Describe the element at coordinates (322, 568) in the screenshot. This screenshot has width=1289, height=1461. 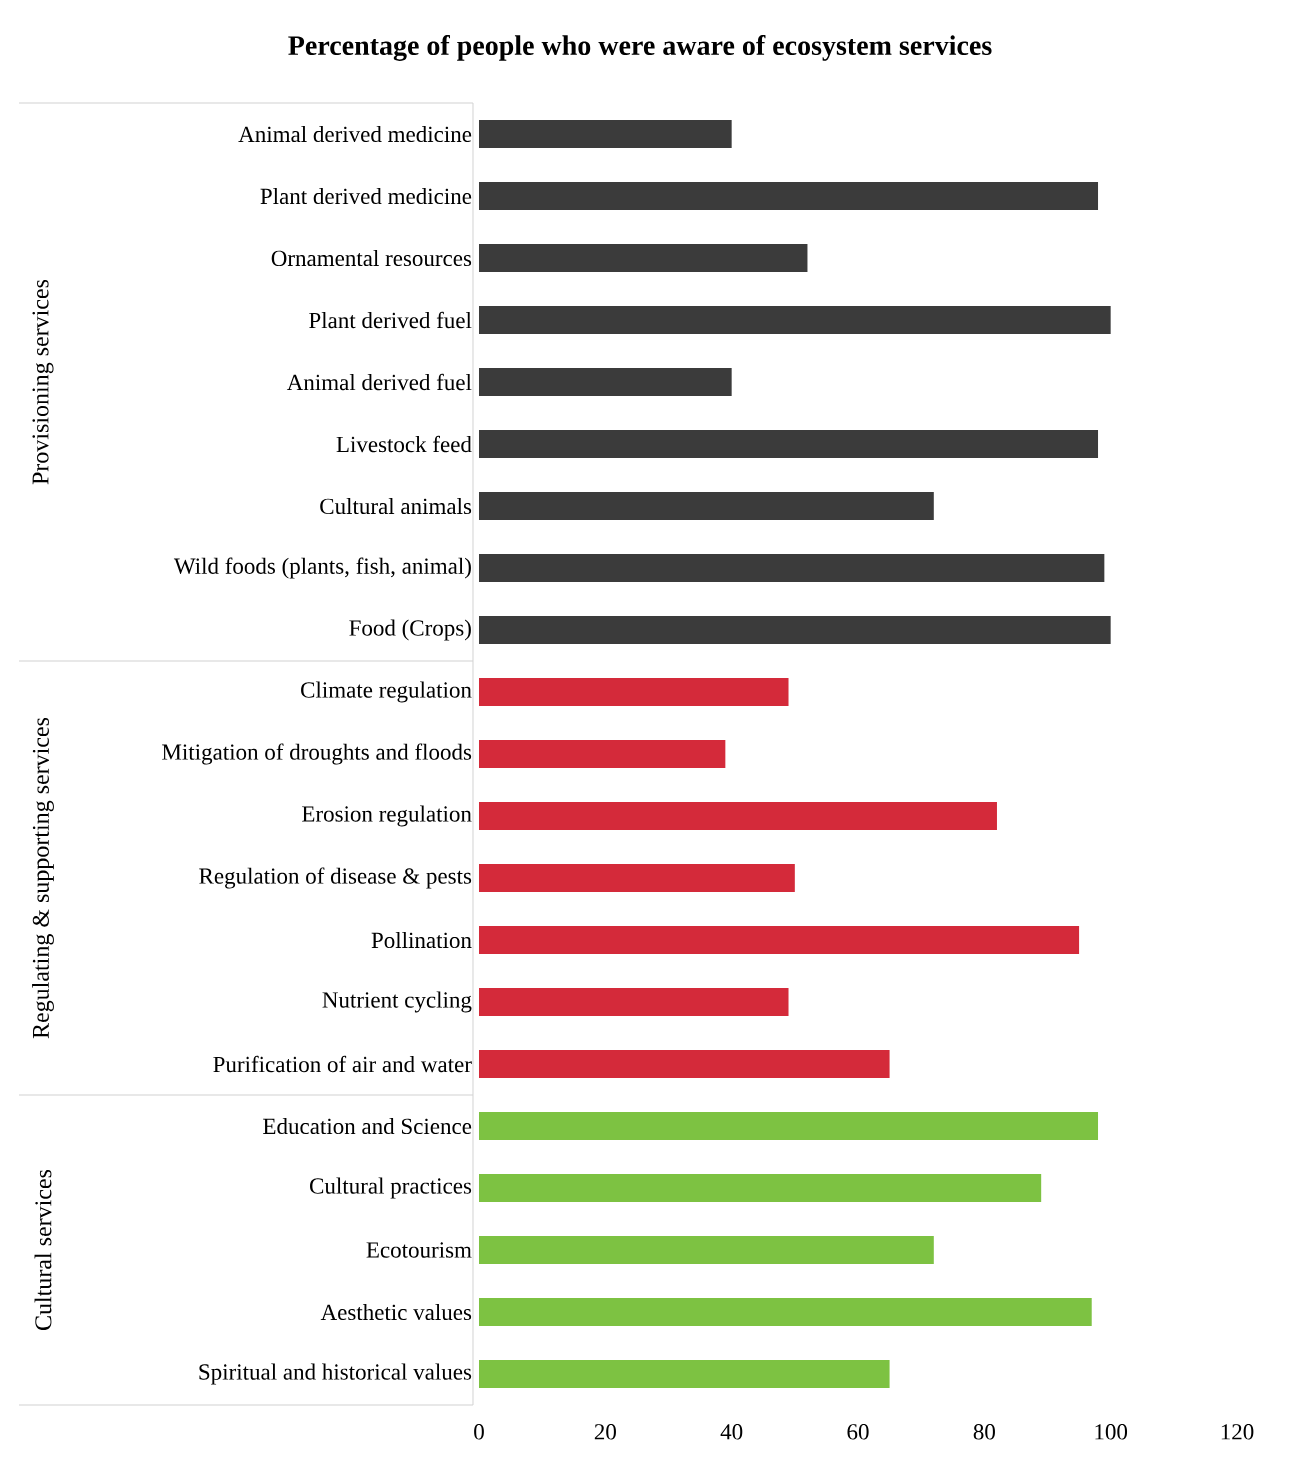
I see `y-tick-label: Wild foods (plants, fish, animal)` at that location.